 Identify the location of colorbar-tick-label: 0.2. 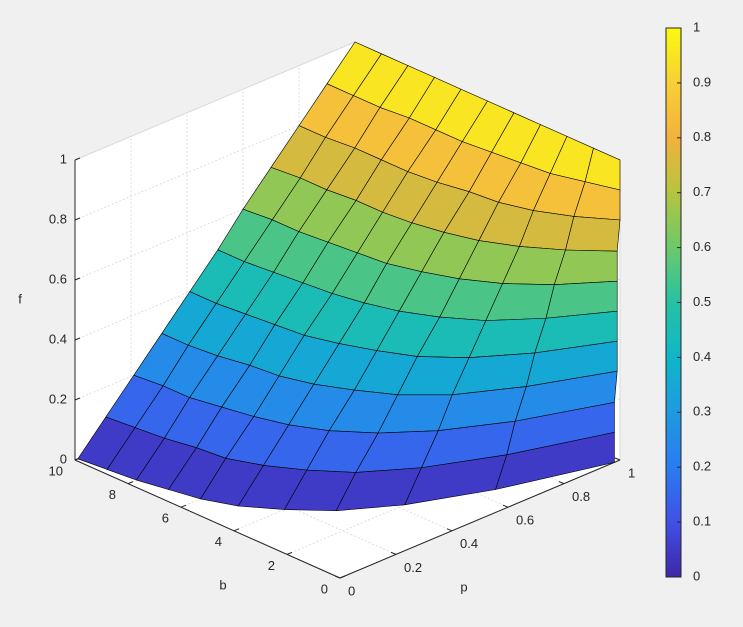
(702, 466).